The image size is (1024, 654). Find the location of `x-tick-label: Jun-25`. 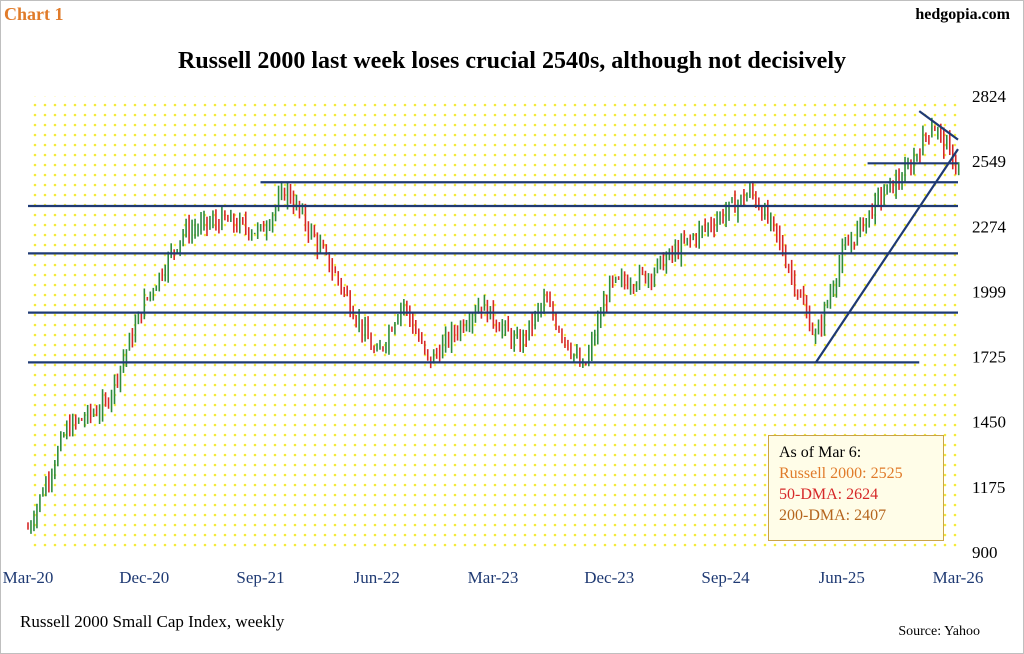

x-tick-label: Jun-25 is located at coordinates (842, 577).